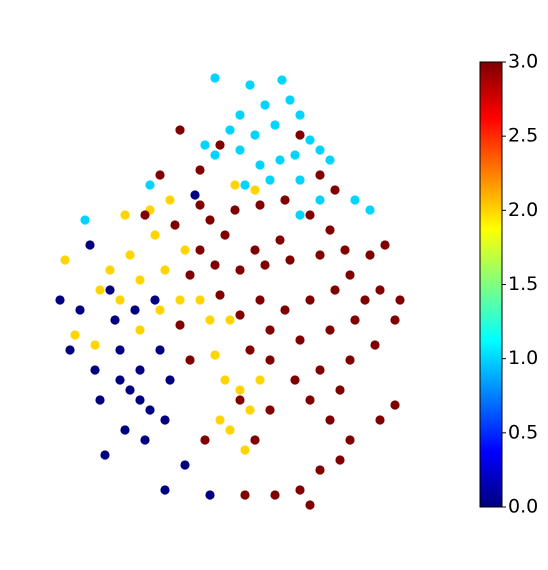  What do you see at coordinates (523, 62) in the screenshot?
I see `colorbar-tick-label: 3.0` at bounding box center [523, 62].